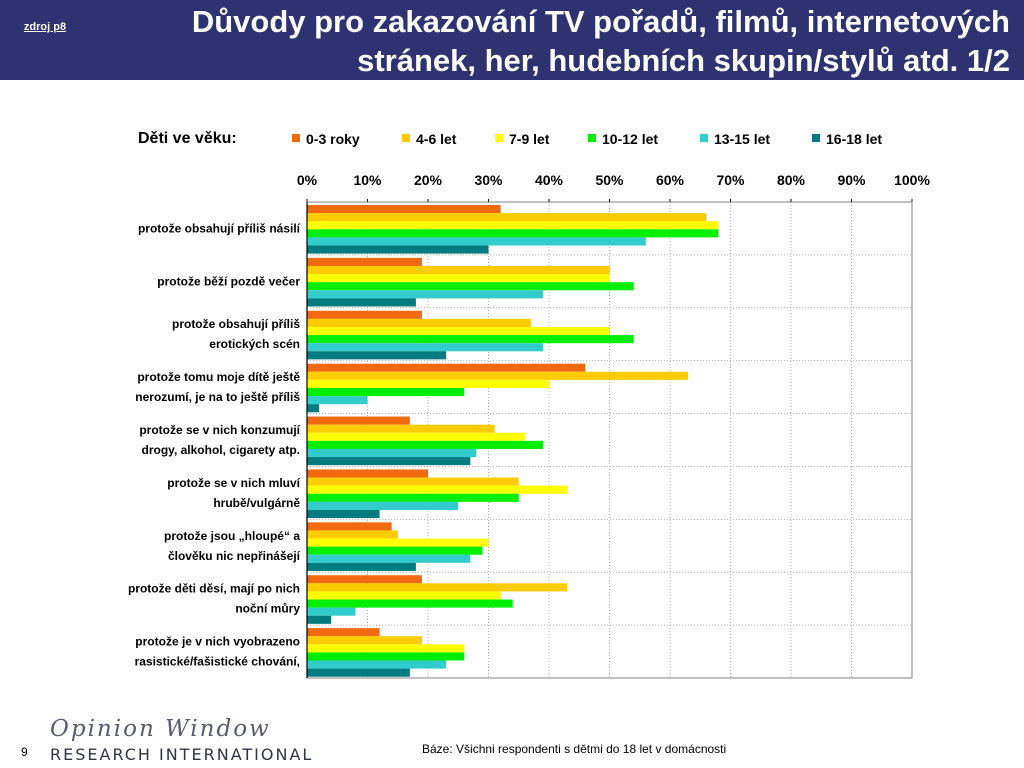 This screenshot has height=768, width=1024. Describe the element at coordinates (436, 139) in the screenshot. I see `legend-label-4-6 let: 4-6 let` at that location.